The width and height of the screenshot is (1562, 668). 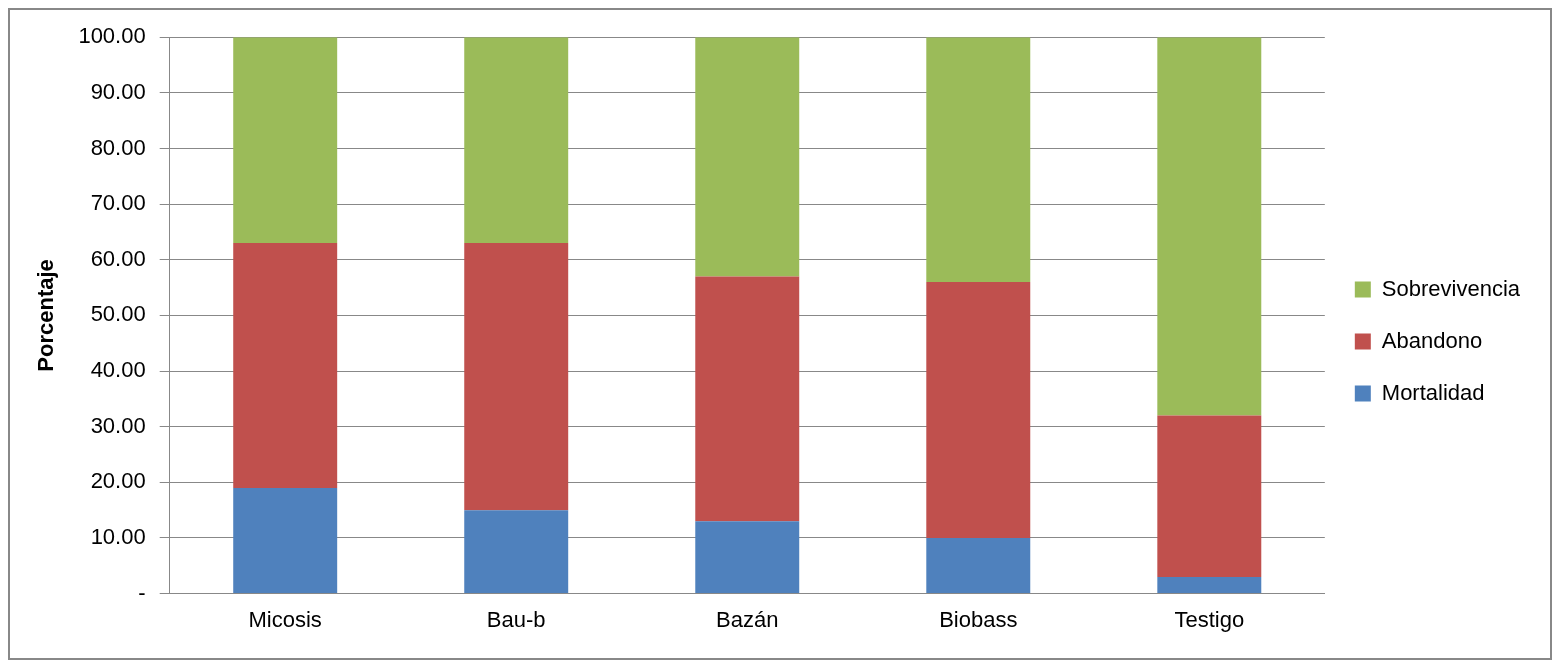 What do you see at coordinates (747, 619) in the screenshot?
I see `x-tick-label: Bazán` at bounding box center [747, 619].